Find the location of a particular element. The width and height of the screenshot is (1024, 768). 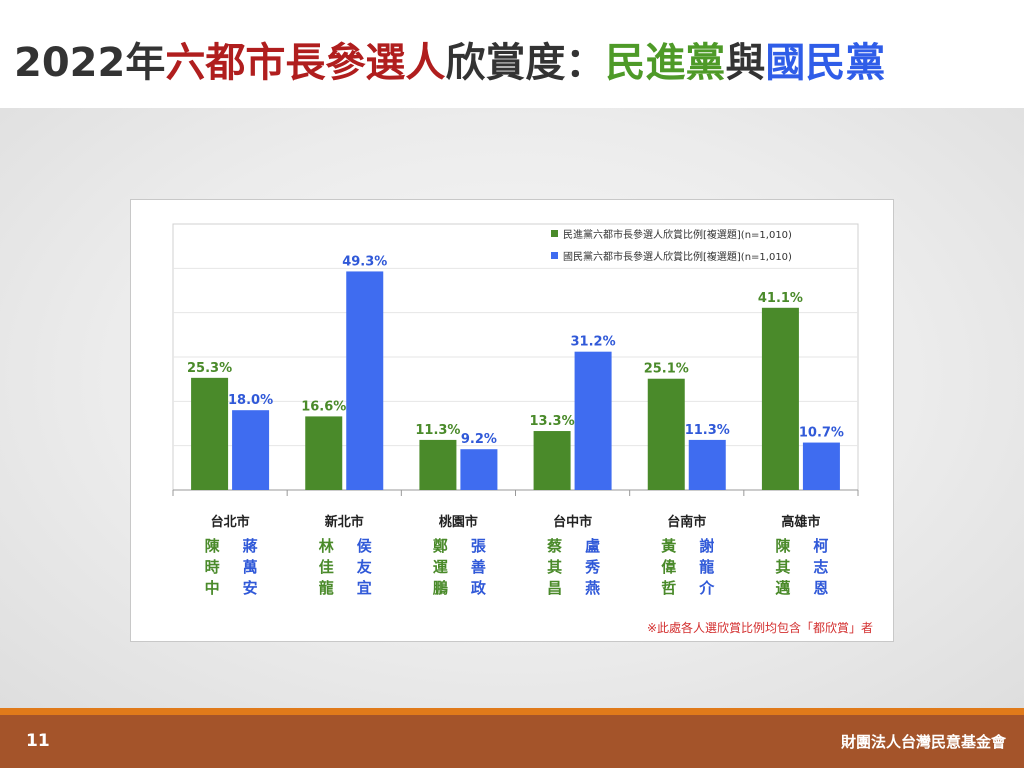

candidate-name-dpp-5: 陳其邁 is located at coordinates (783, 567).